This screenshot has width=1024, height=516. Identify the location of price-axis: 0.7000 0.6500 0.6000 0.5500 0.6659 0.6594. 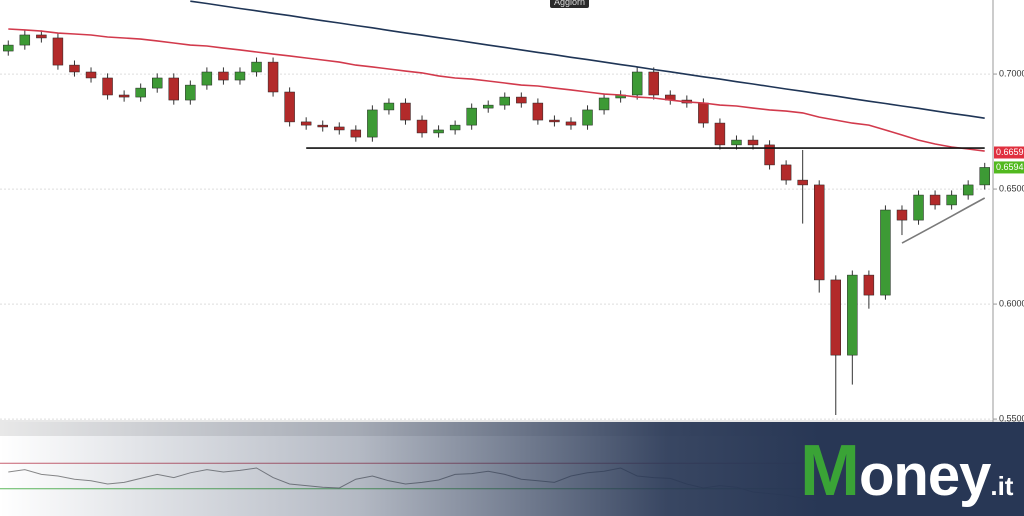
(1008, 245).